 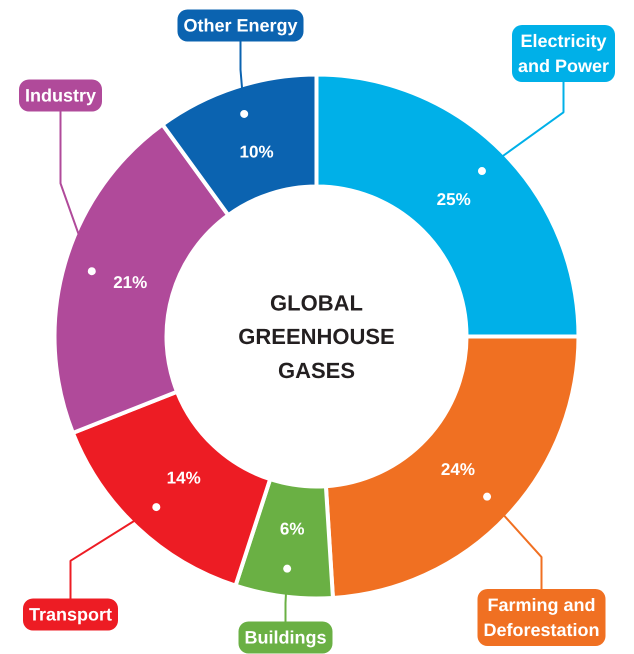 What do you see at coordinates (257, 152) in the screenshot?
I see `data-label: 10%` at bounding box center [257, 152].